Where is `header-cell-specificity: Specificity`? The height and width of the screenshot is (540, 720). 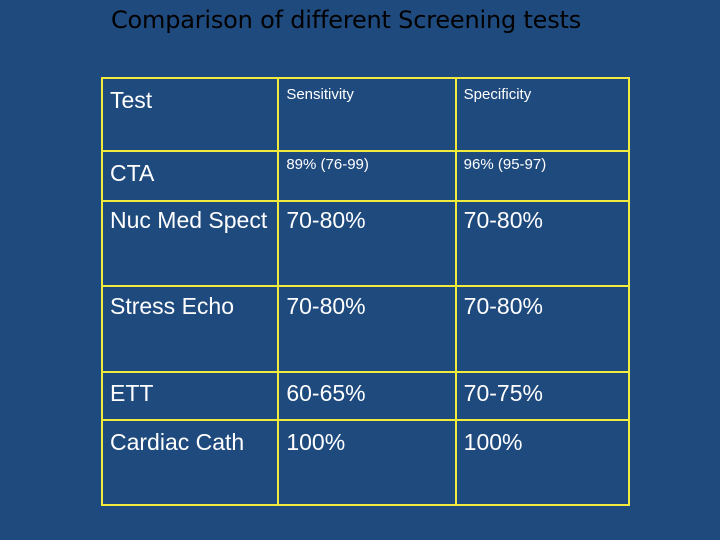 header-cell-specificity: Specificity is located at coordinates (542, 114).